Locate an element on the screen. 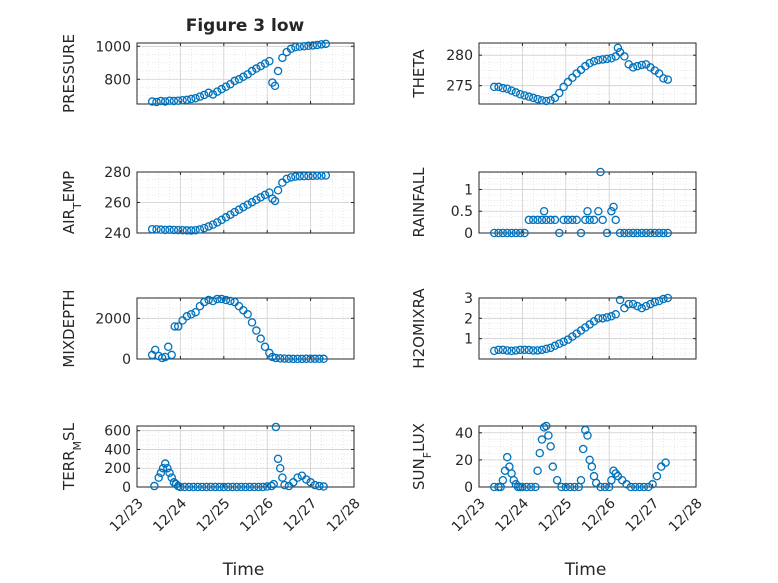 The image size is (778, 583). y-axis-label-part: PRESSURE is located at coordinates (69, 73).